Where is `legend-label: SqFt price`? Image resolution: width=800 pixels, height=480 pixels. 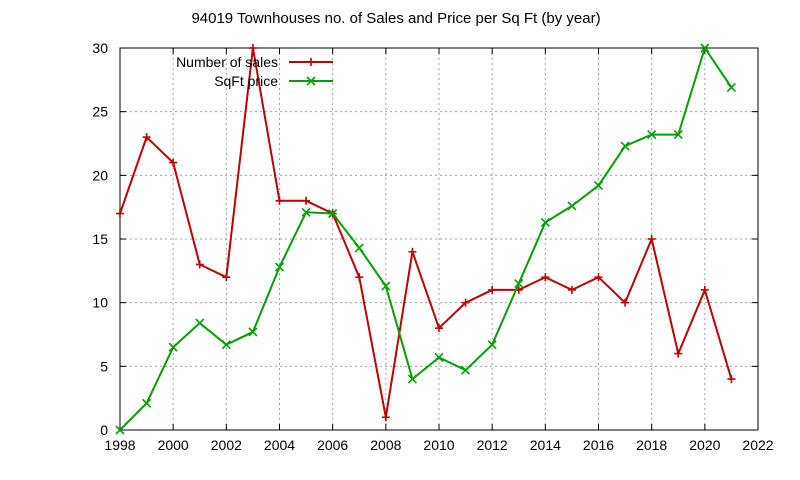
legend-label: SqFt price is located at coordinates (246, 81).